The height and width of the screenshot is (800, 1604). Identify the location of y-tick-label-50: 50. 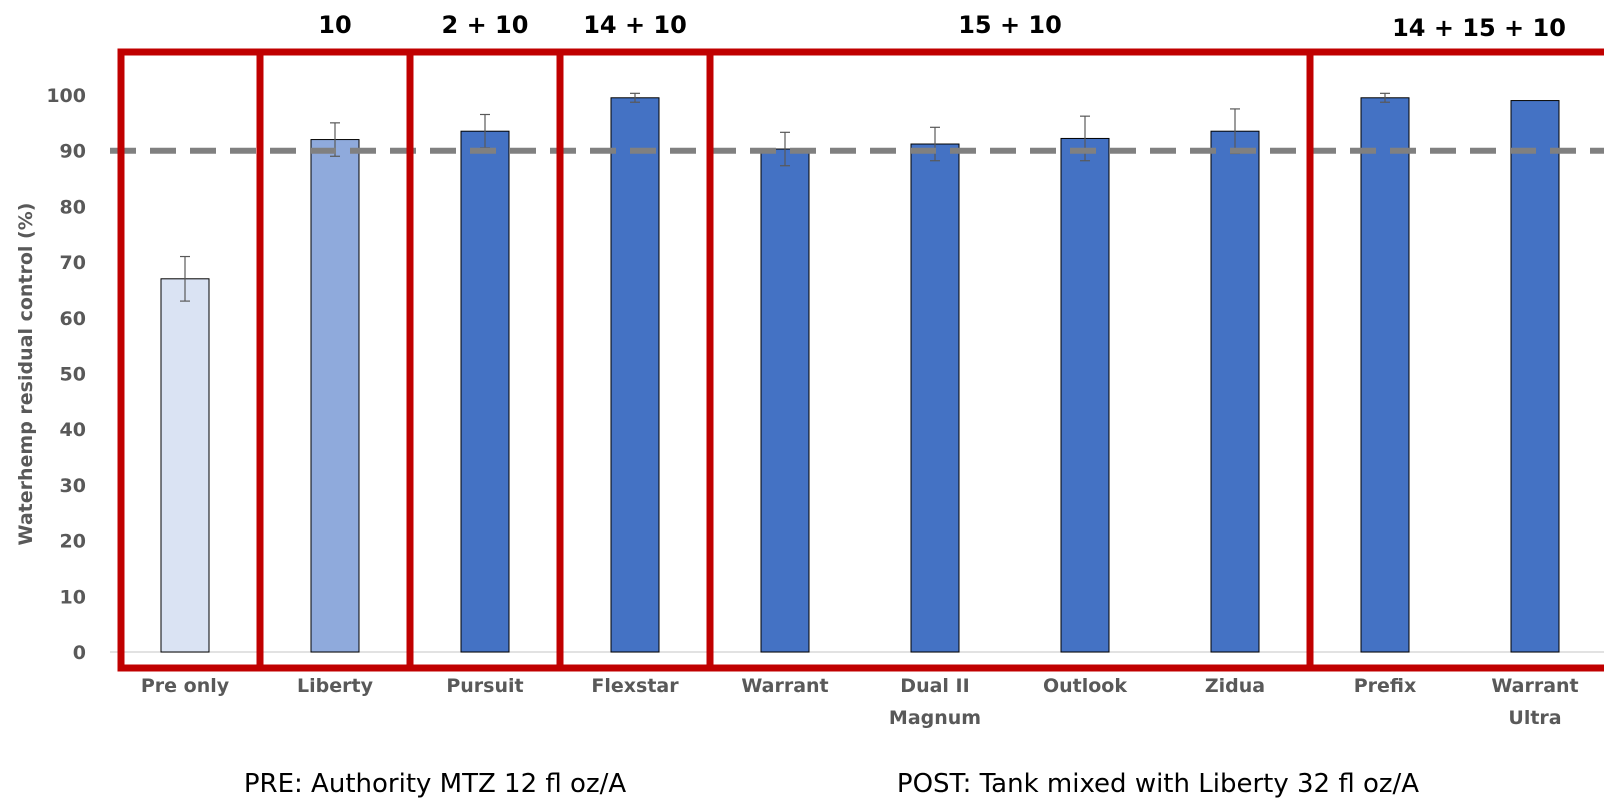
(73, 375).